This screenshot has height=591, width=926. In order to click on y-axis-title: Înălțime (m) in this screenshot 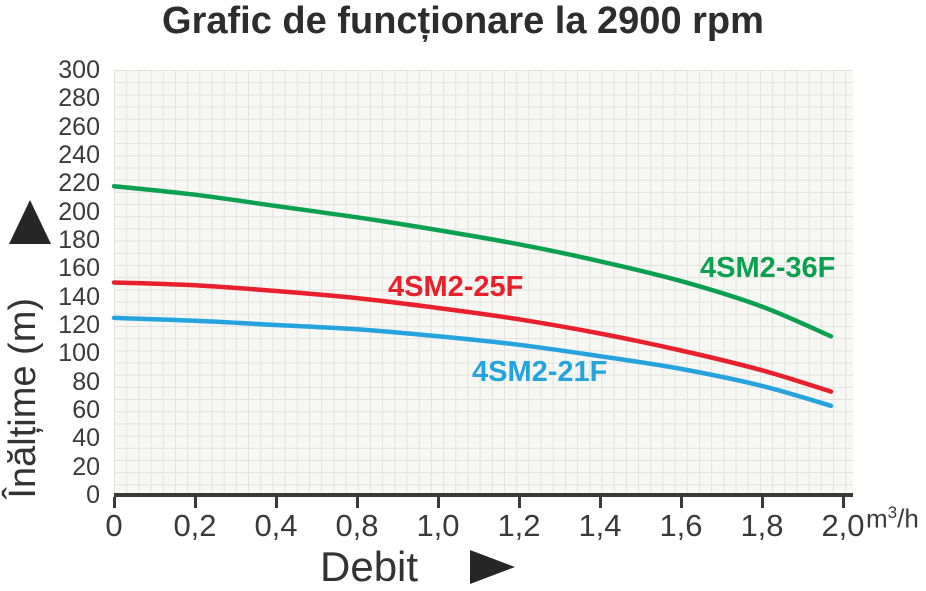, I will do `click(22, 398)`.